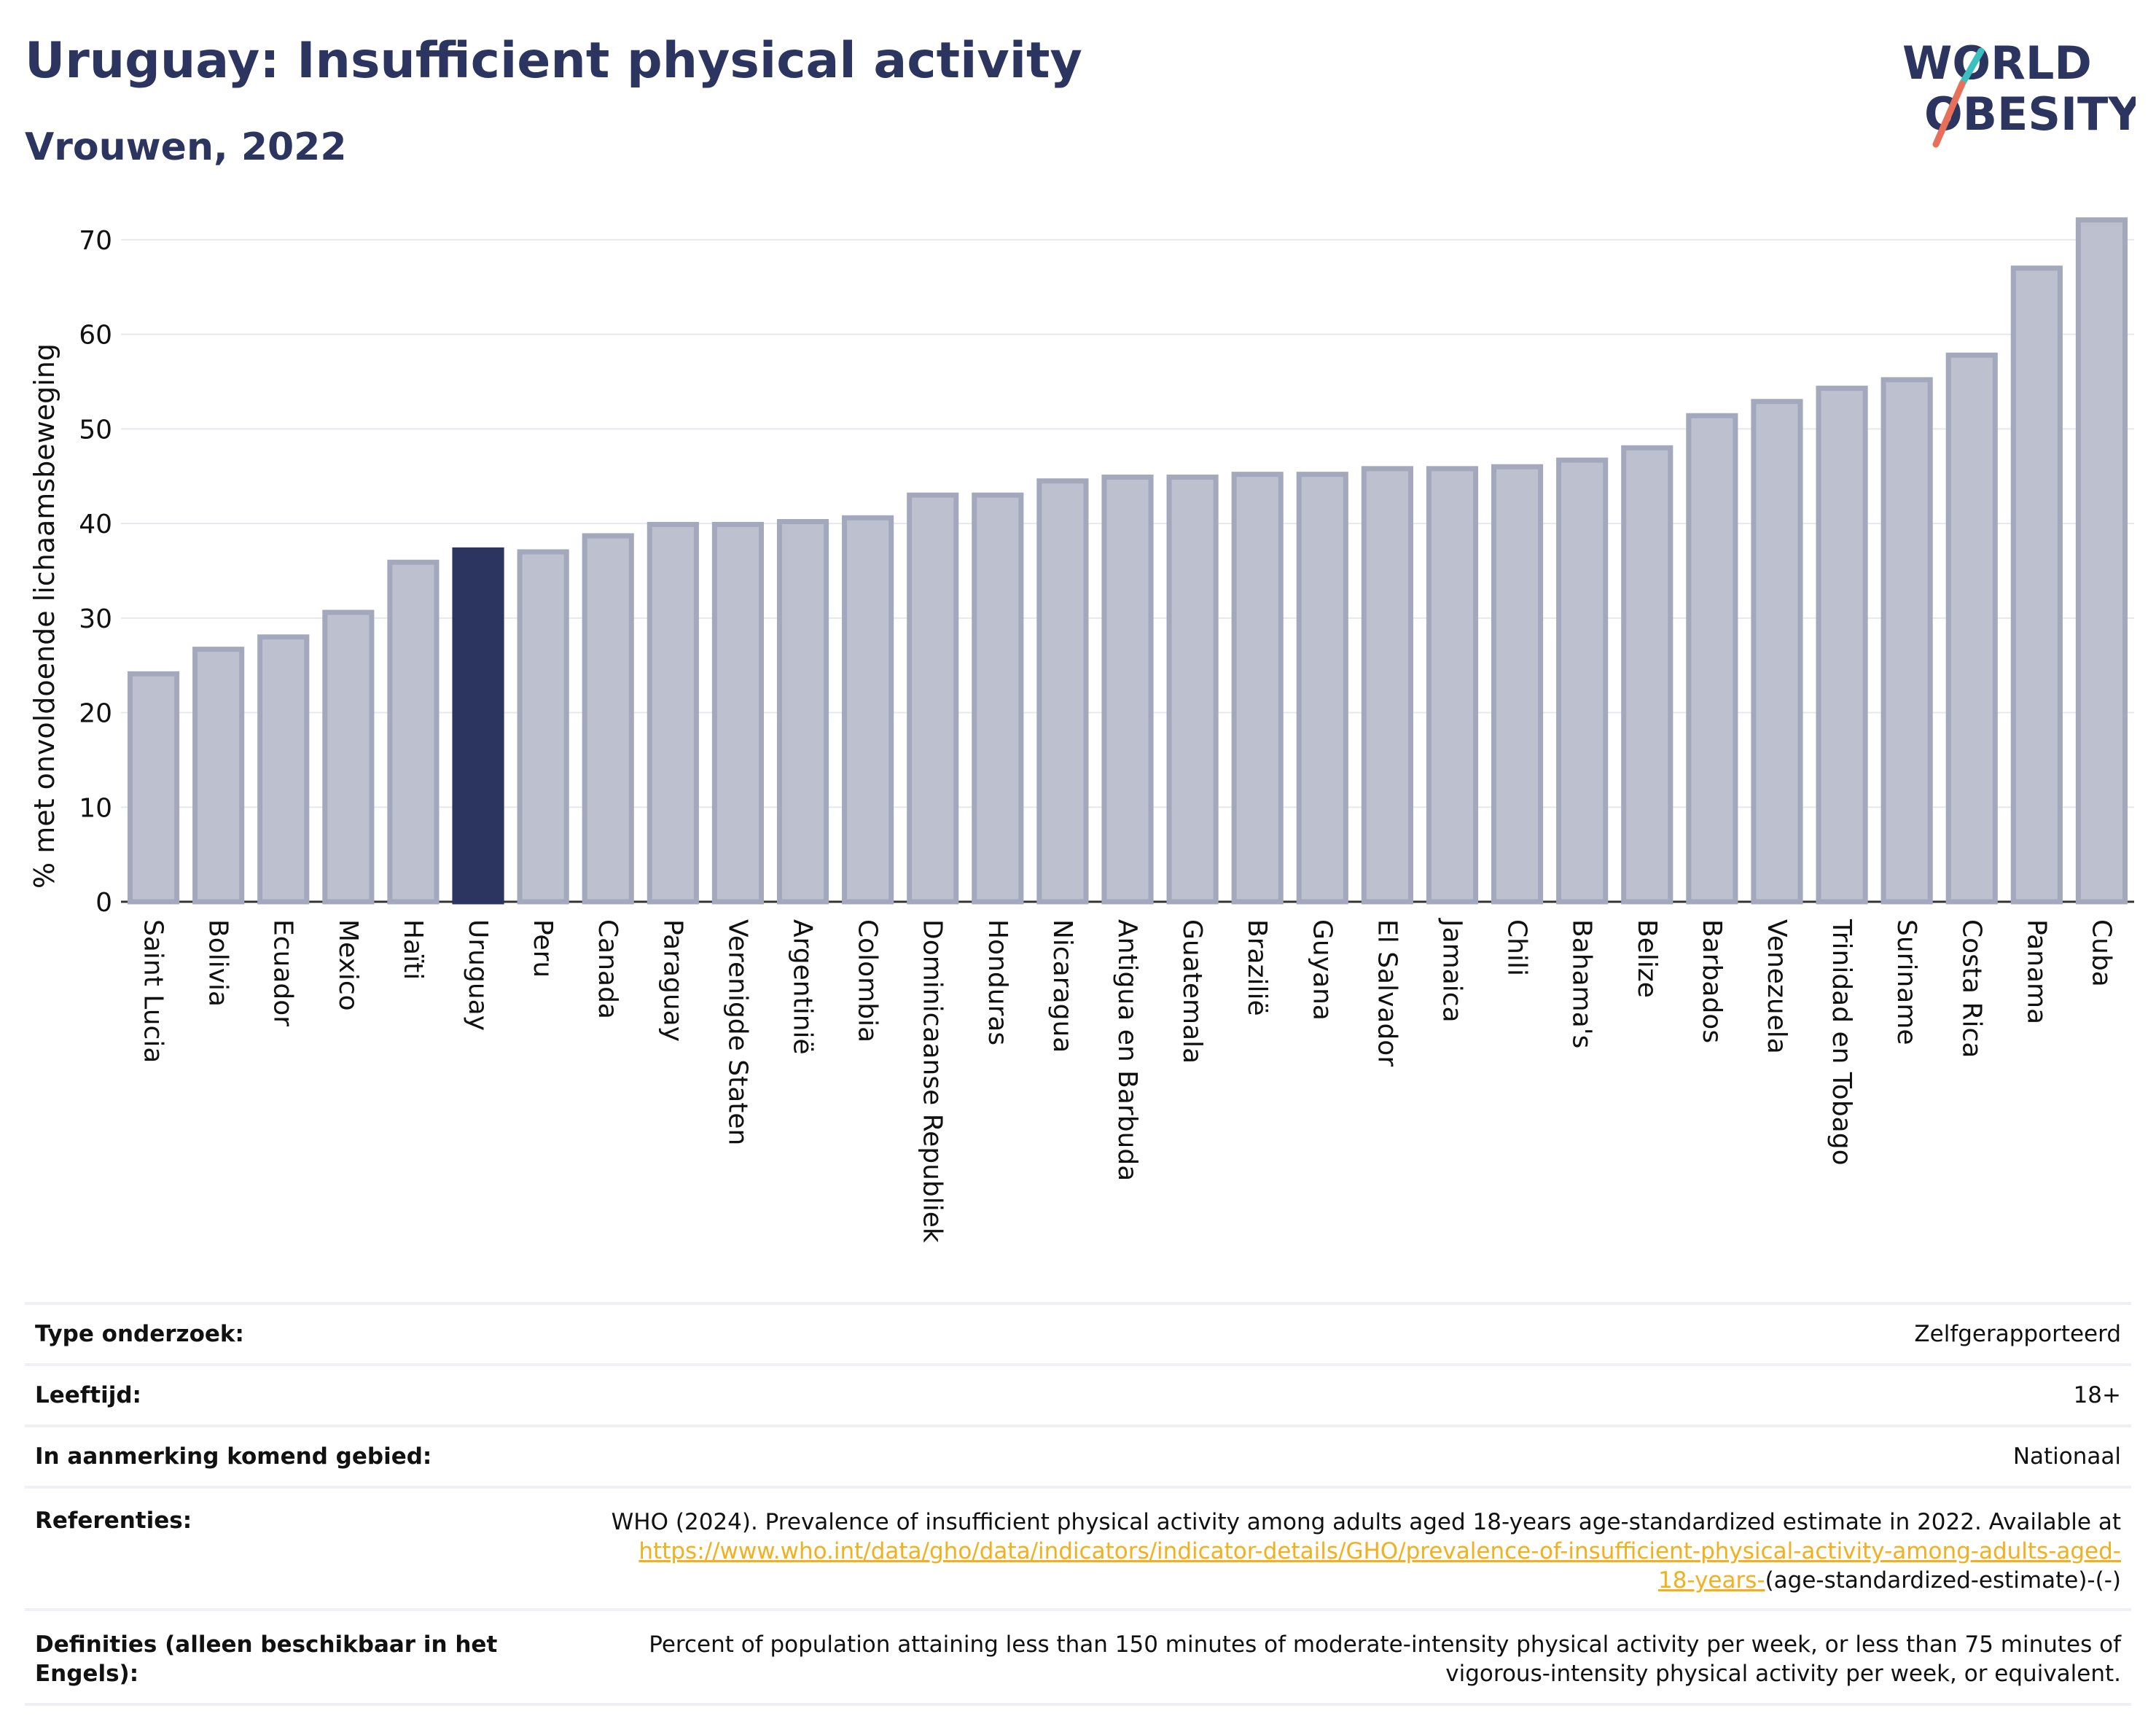 Image resolution: width=2156 pixels, height=1735 pixels. What do you see at coordinates (114, 1521) in the screenshot?
I see `references-label: Referenties:` at bounding box center [114, 1521].